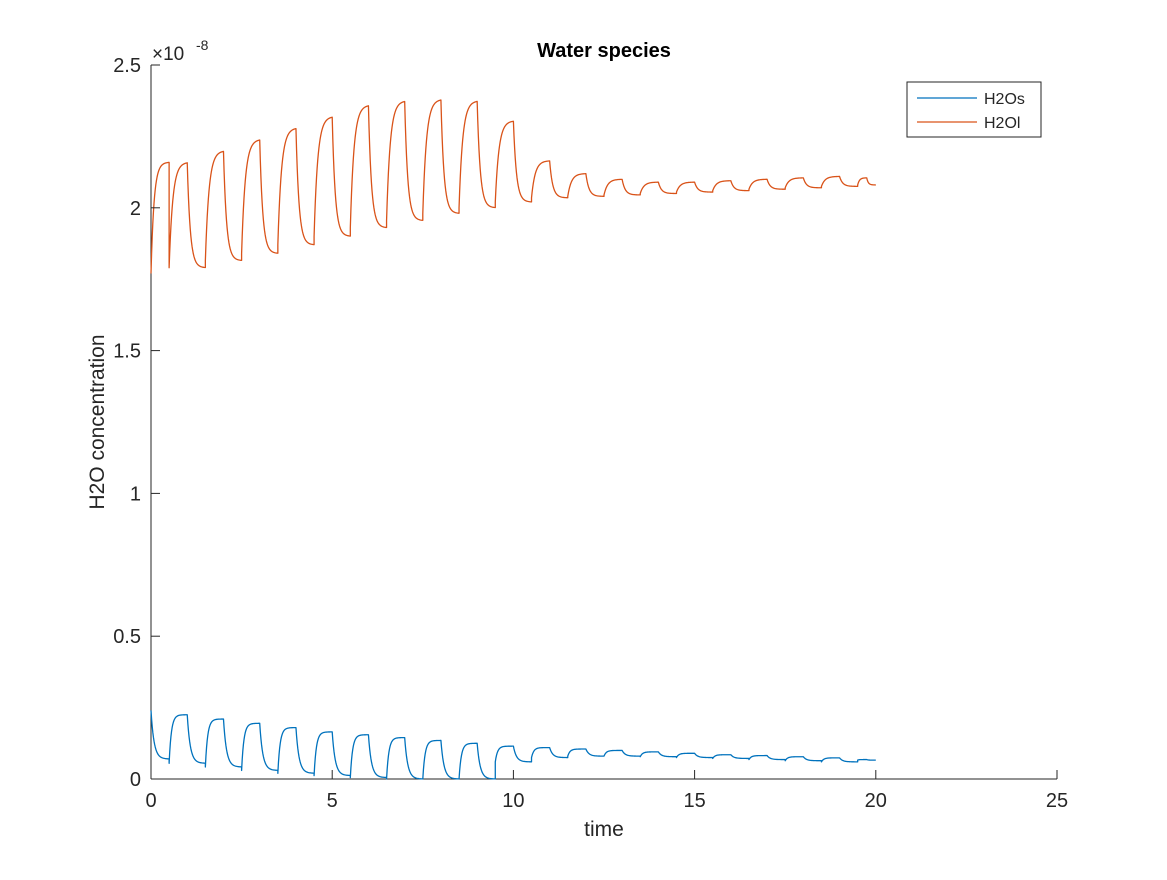 Image resolution: width=1167 pixels, height=880 pixels. What do you see at coordinates (1004, 99) in the screenshot?
I see `legend-label-h2os: H2Os` at bounding box center [1004, 99].